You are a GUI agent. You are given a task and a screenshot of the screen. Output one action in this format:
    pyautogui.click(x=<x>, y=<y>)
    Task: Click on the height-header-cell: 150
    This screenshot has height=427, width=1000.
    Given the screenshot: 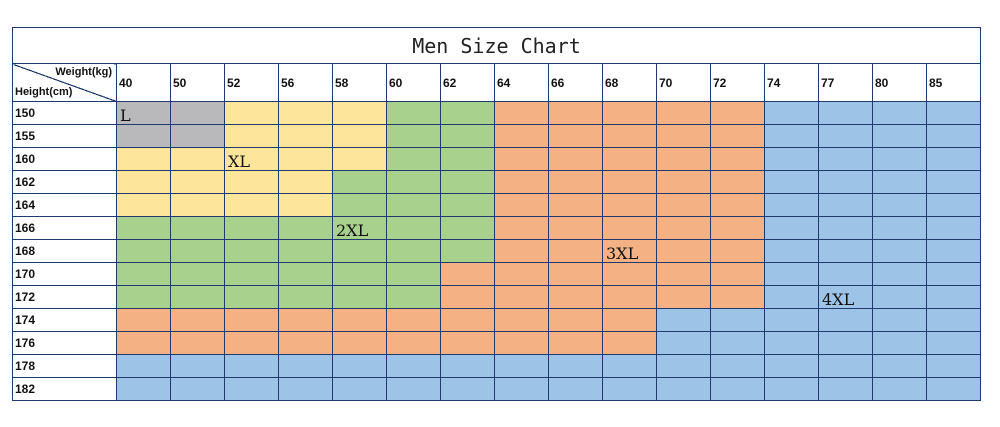 What is the action you would take?
    pyautogui.click(x=64, y=113)
    